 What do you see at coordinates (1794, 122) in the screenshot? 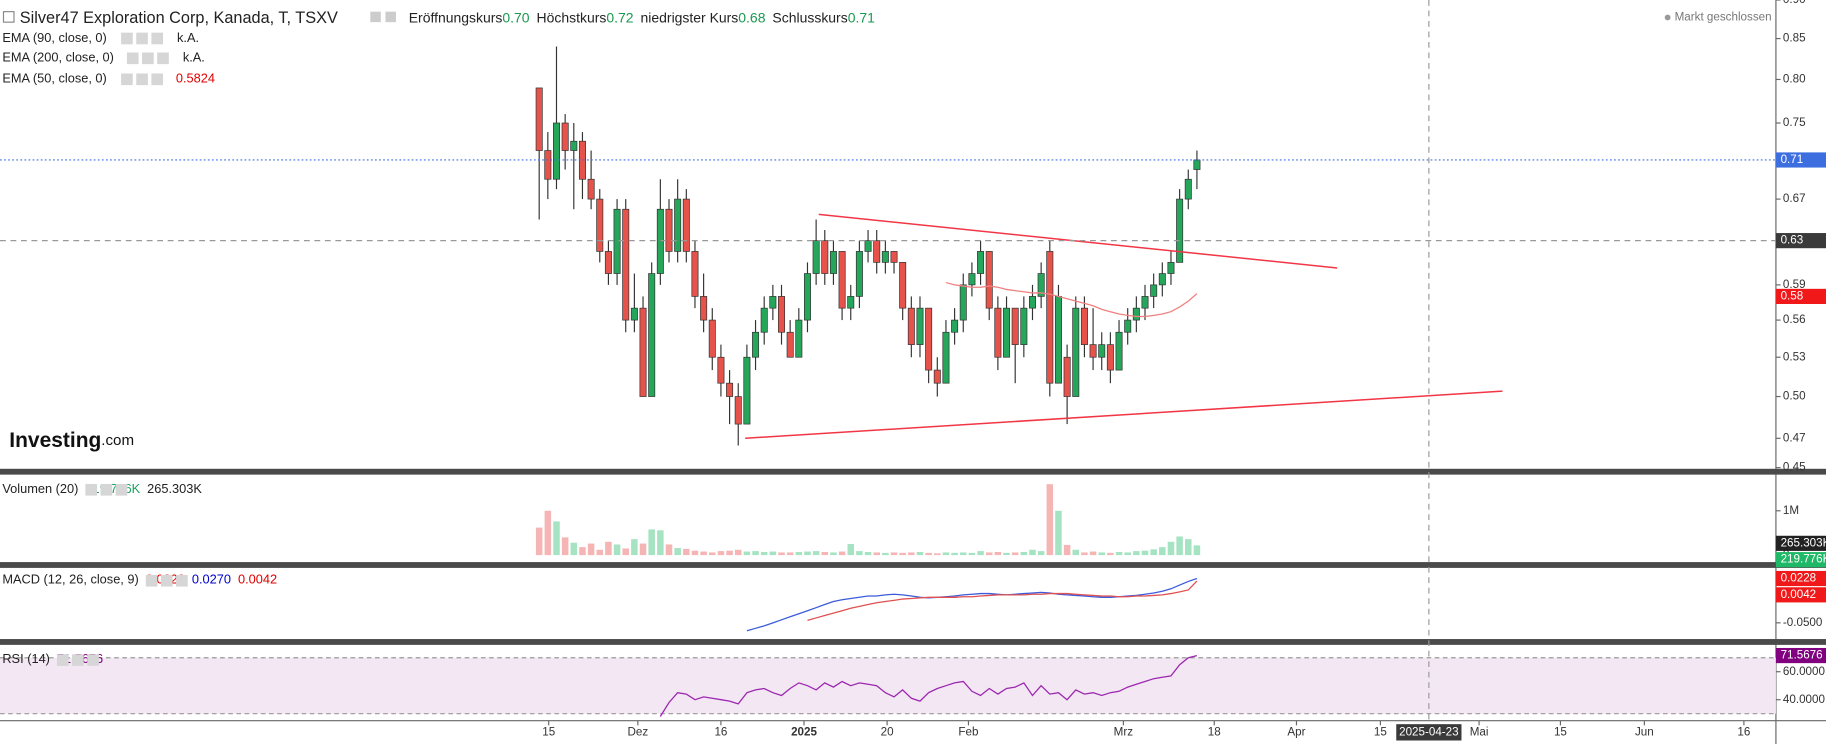
I see `y-tick-label: 0.75` at bounding box center [1794, 122].